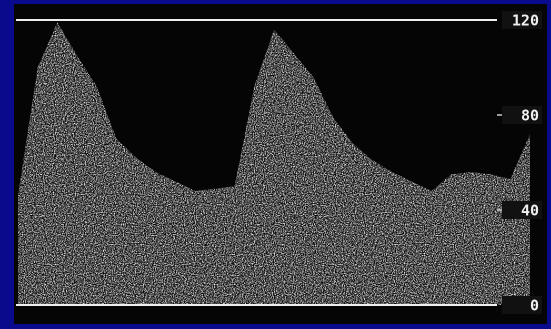  Describe the element at coordinates (530, 211) in the screenshot. I see `y-tick-label: 40` at that location.